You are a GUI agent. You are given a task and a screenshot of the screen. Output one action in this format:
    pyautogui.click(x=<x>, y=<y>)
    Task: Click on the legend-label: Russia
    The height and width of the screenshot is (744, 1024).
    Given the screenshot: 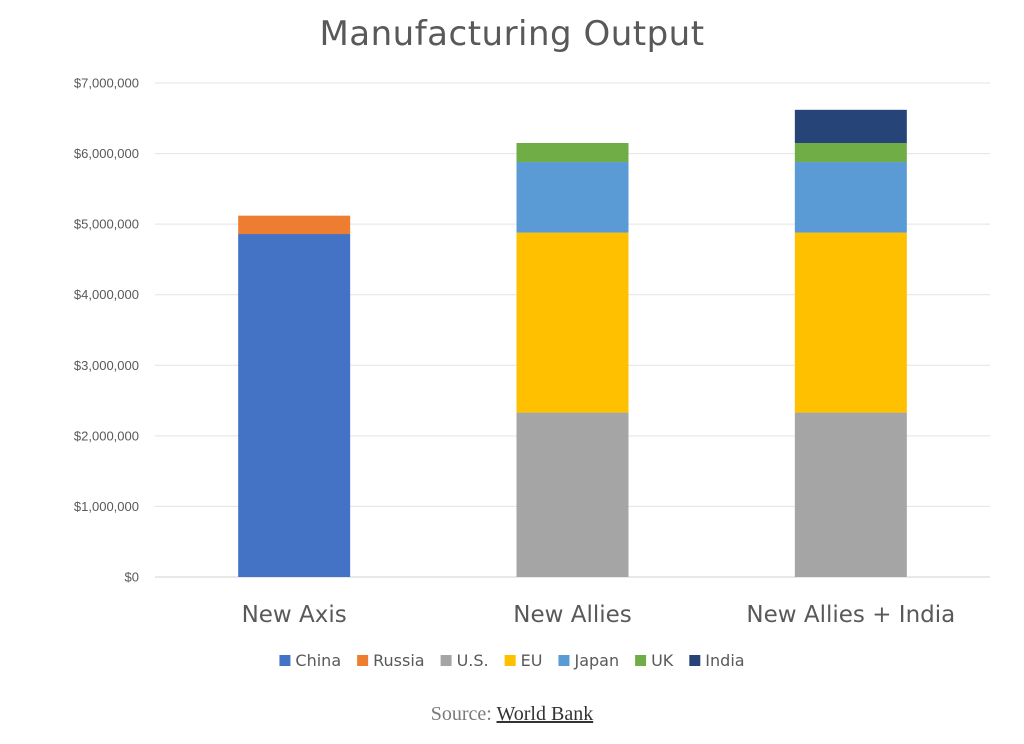 What is the action you would take?
    pyautogui.click(x=398, y=660)
    